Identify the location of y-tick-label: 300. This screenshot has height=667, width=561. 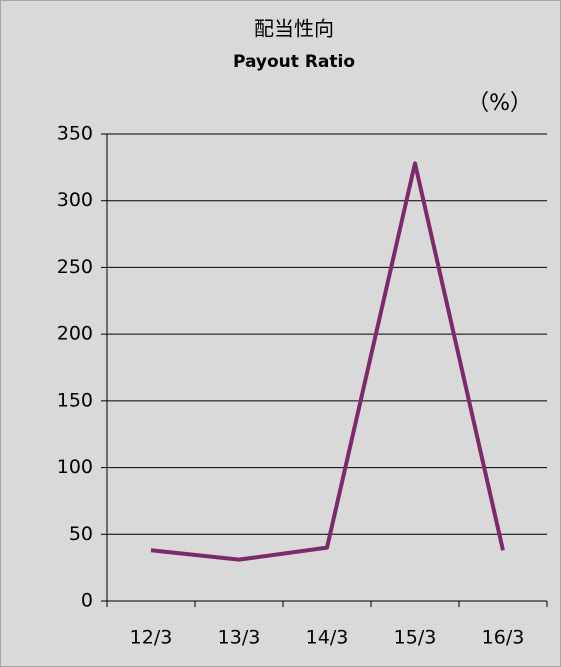
(75, 200).